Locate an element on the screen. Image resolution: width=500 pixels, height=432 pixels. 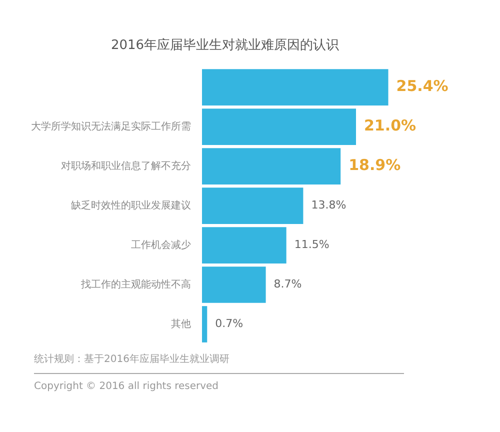
text: 统计规则：基于2016年应届毕业生就业调研 is located at coordinates (132, 360).